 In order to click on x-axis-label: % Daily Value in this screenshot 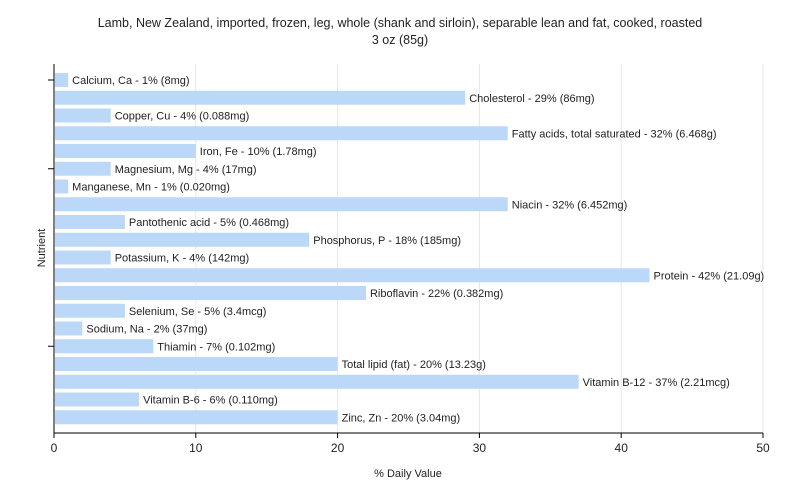, I will do `click(408, 474)`.